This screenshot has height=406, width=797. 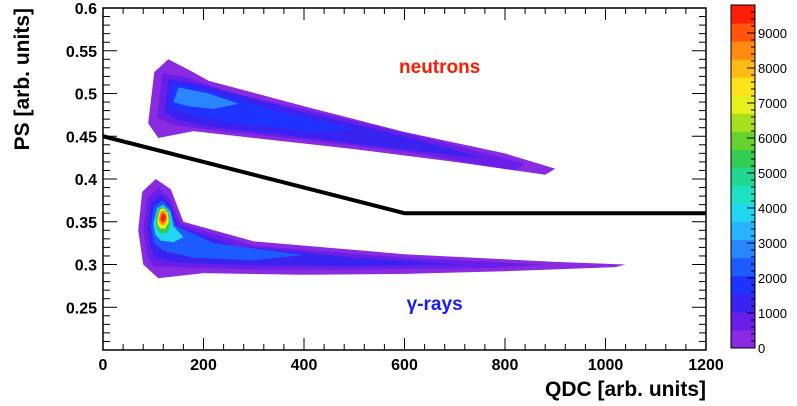 I want to click on colorbar-tick-label: 1000, so click(x=772, y=313).